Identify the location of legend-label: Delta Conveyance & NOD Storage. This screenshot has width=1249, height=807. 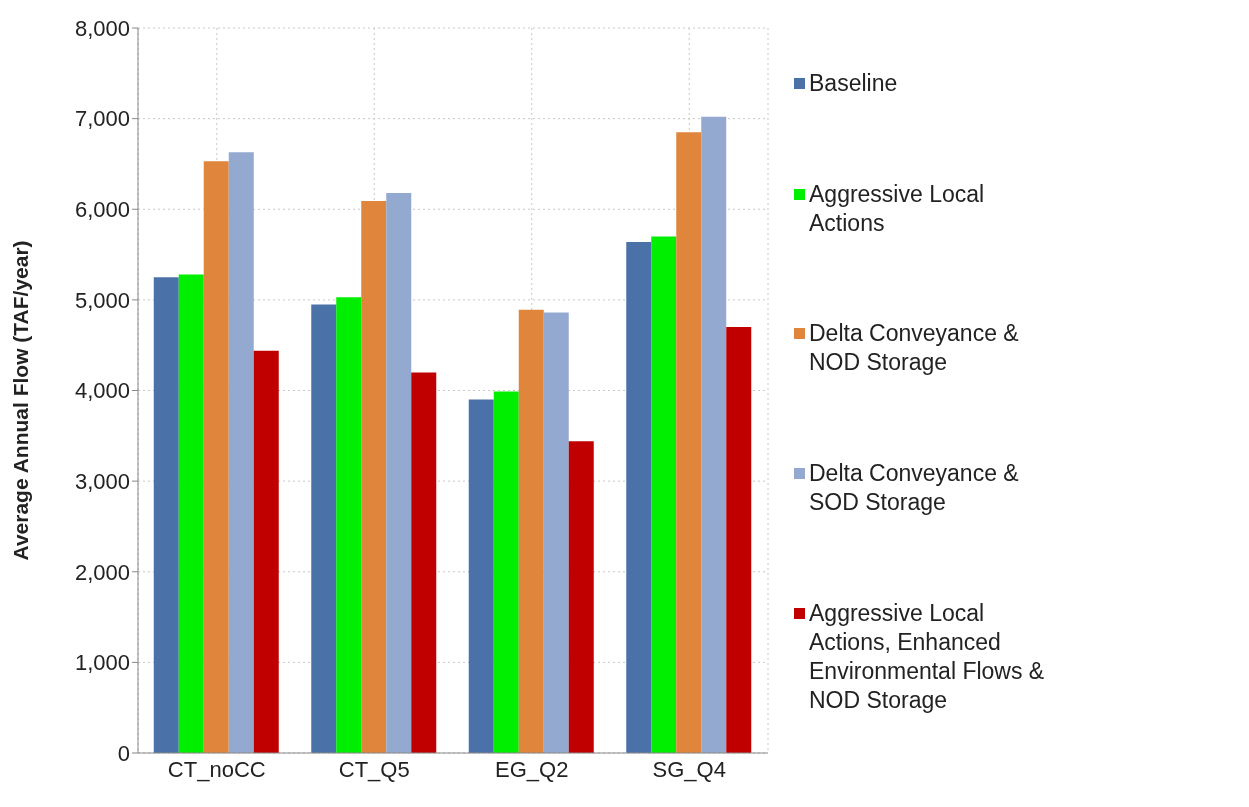
(914, 348).